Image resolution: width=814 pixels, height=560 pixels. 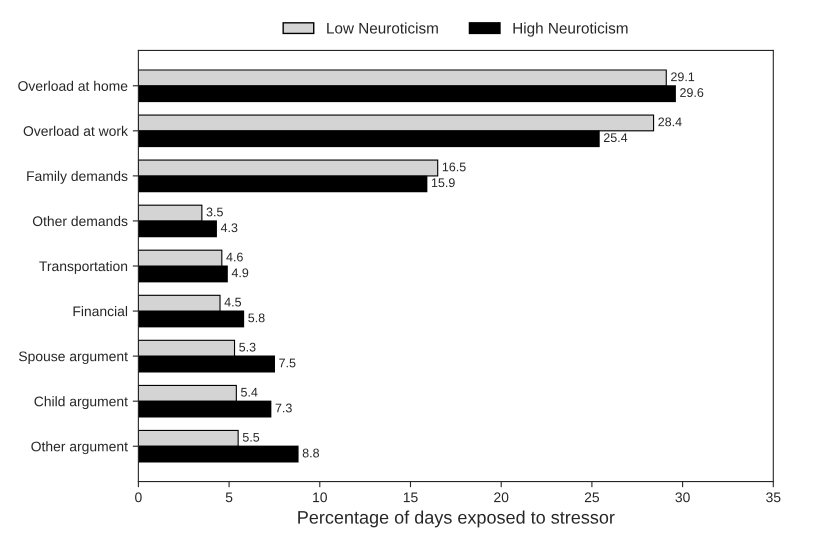 What do you see at coordinates (773, 497) in the screenshot?
I see `x-tick-label: 35` at bounding box center [773, 497].